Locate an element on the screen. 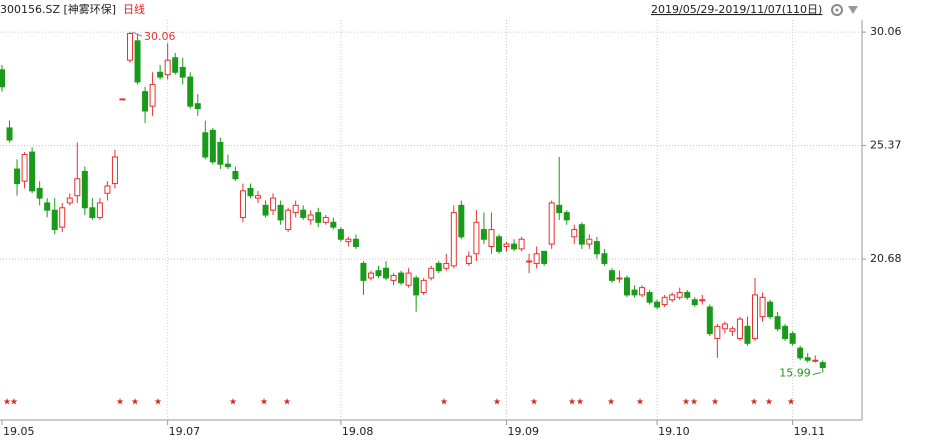  date-range: 2019/05/29-2019/11/07(110日) is located at coordinates (736, 9).